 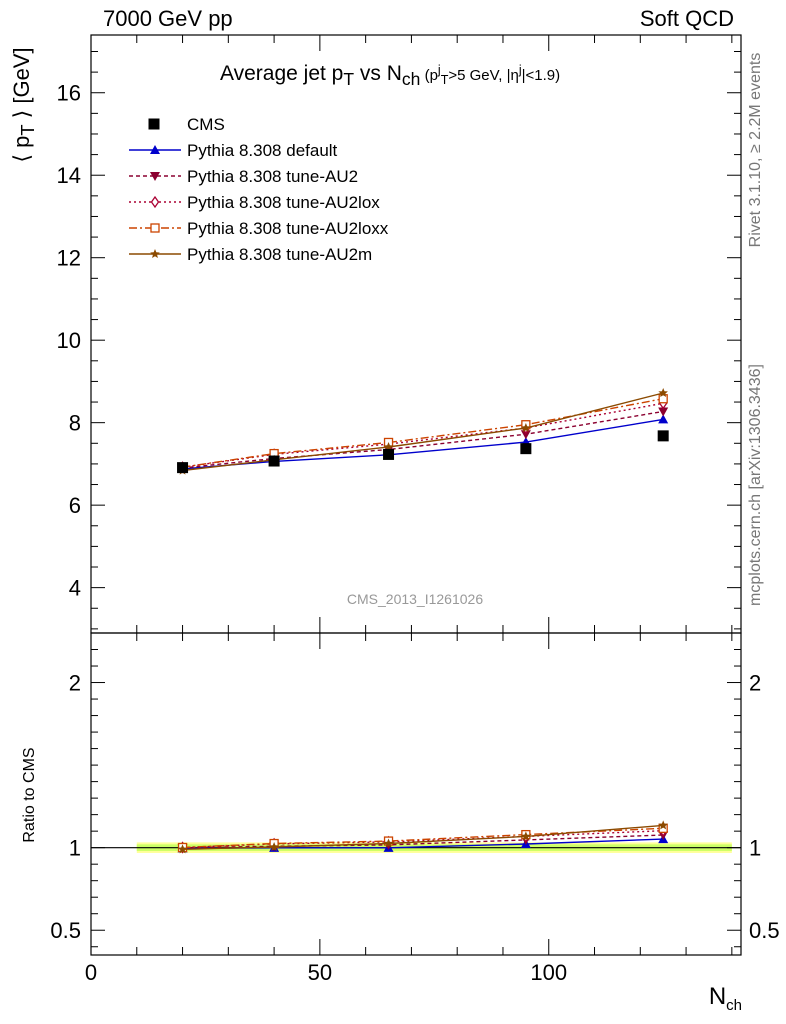 I want to click on ratio-y-tick-label-right: 0.5, so click(x=764, y=930).